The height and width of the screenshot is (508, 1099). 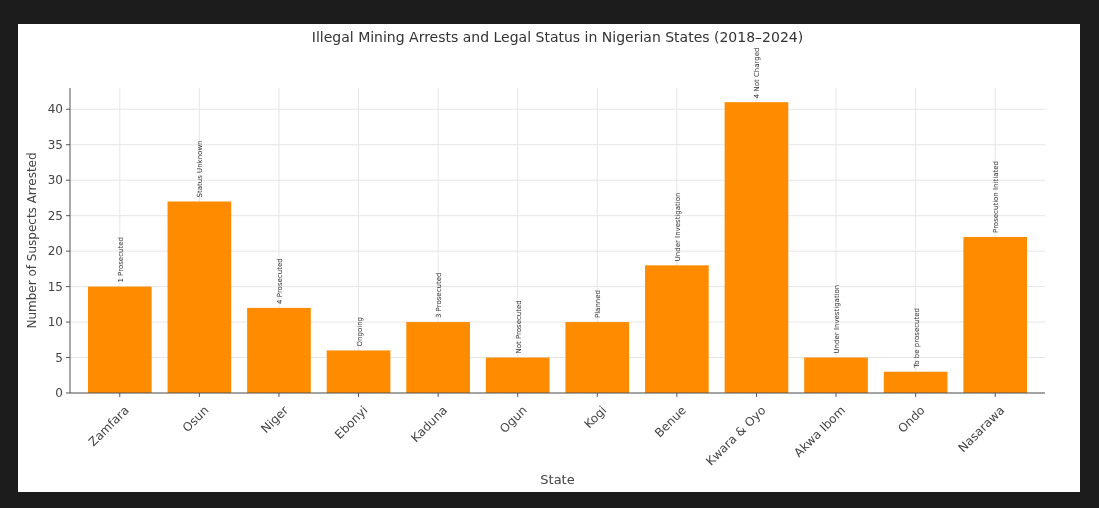 What do you see at coordinates (59, 357) in the screenshot?
I see `y-tick-label: 5` at bounding box center [59, 357].